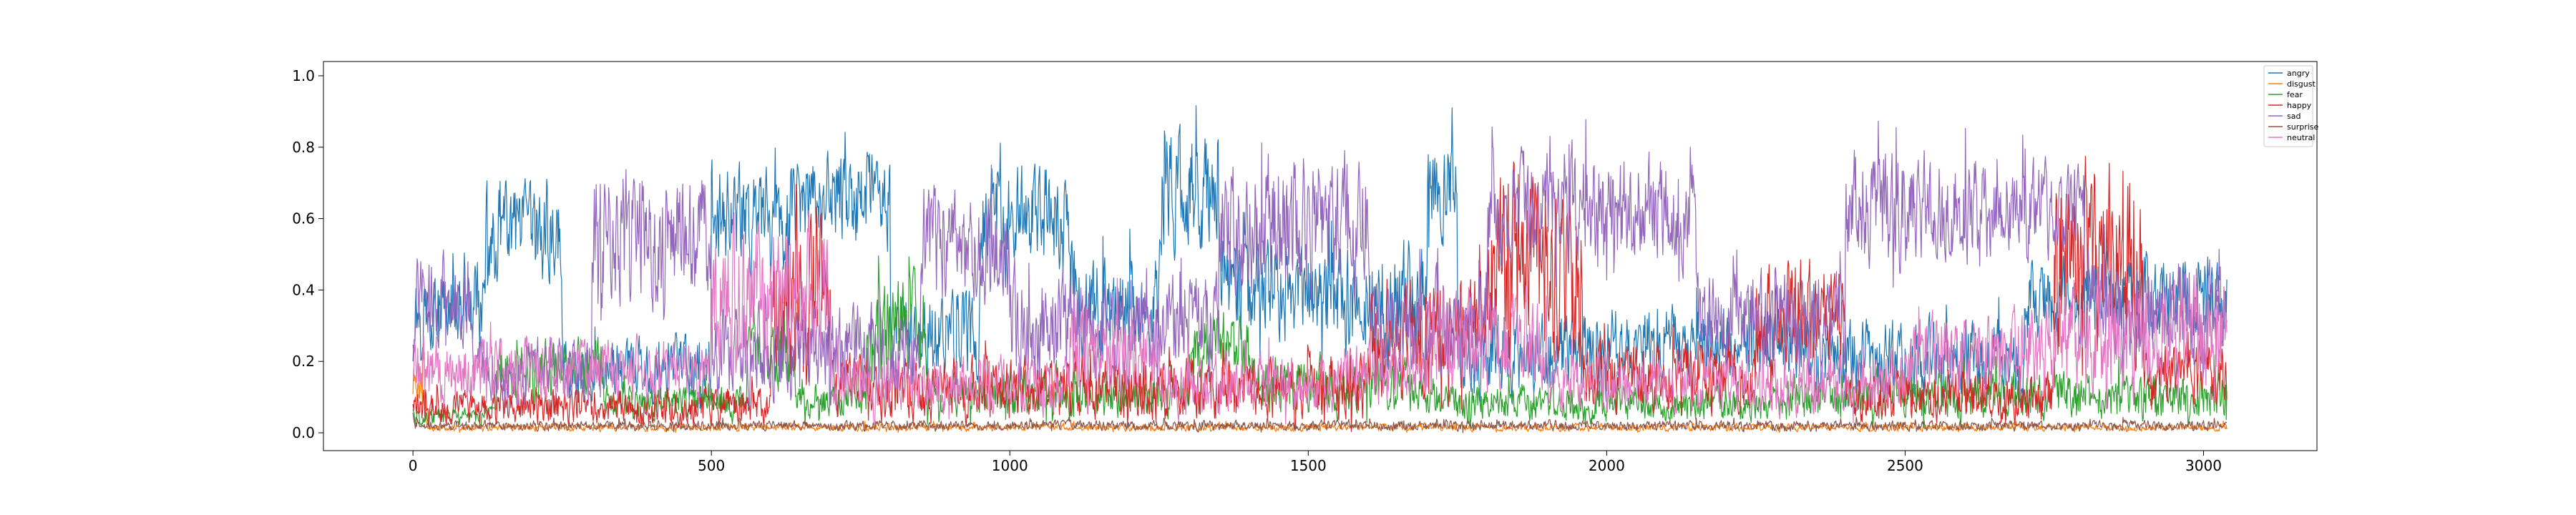 Image resolution: width=2576 pixels, height=515 pixels. Describe the element at coordinates (307, 254) in the screenshot. I see `y-axis: 0.0 0.2 0.4 0.6 0.8 1.0` at that location.